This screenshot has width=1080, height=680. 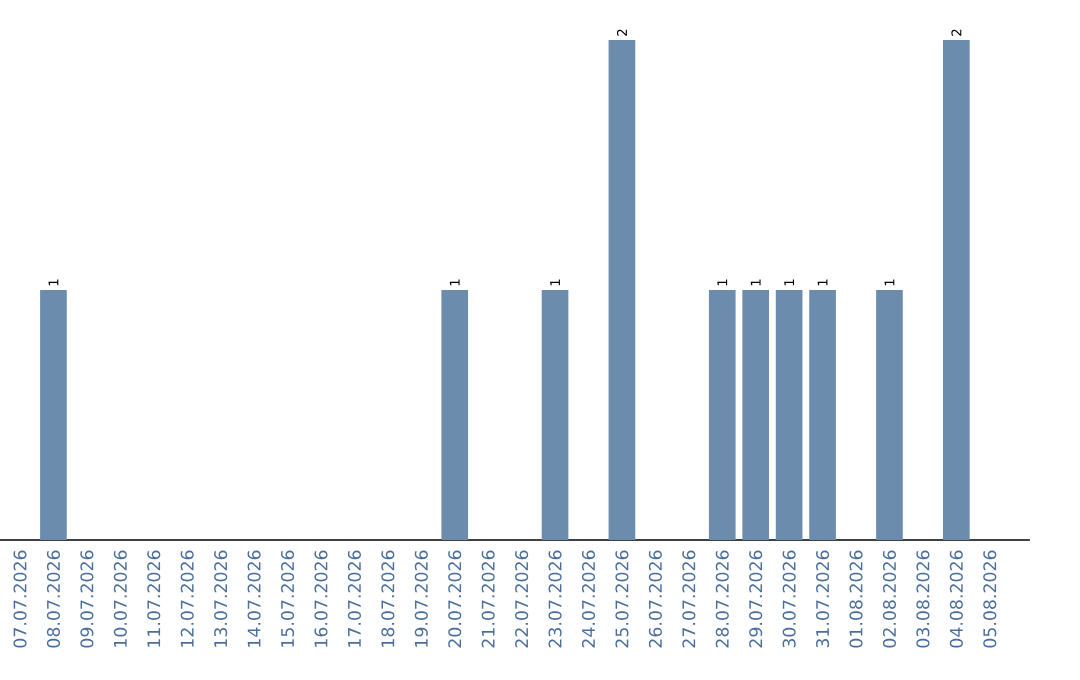 What do you see at coordinates (187, 598) in the screenshot?
I see `x-tick-label: 12.07.2026` at bounding box center [187, 598].